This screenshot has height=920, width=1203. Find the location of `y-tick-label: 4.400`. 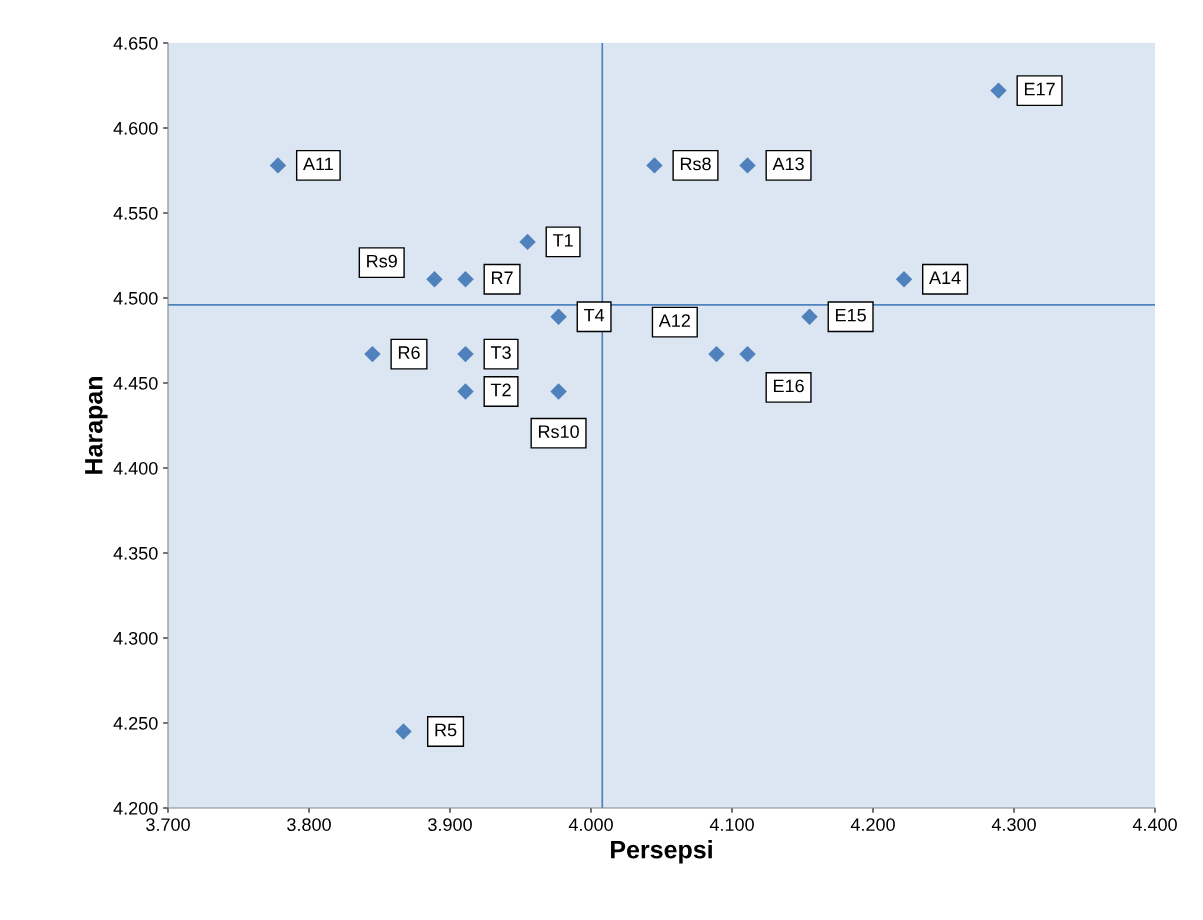

y-tick-label: 4.400 is located at coordinates (135, 468).